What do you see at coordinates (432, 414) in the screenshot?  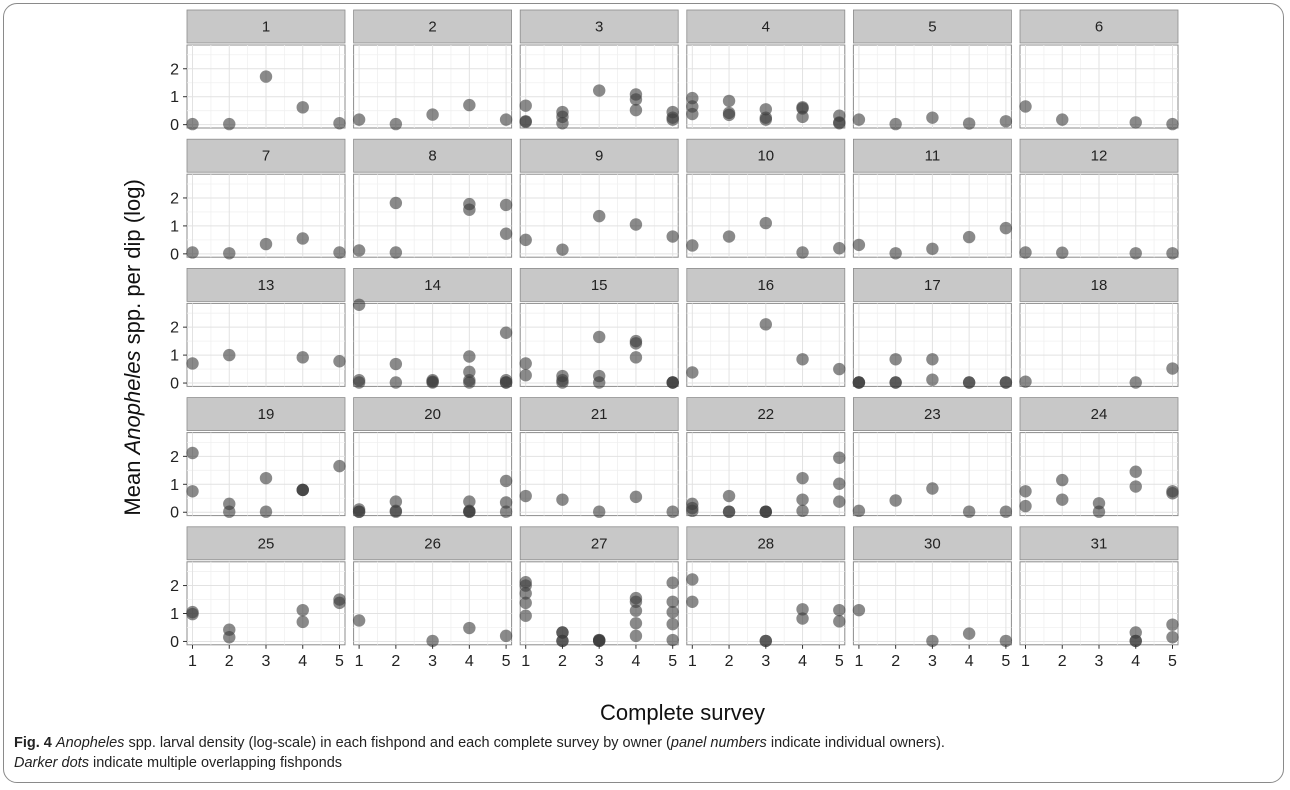 I see `panel-label: 20` at bounding box center [432, 414].